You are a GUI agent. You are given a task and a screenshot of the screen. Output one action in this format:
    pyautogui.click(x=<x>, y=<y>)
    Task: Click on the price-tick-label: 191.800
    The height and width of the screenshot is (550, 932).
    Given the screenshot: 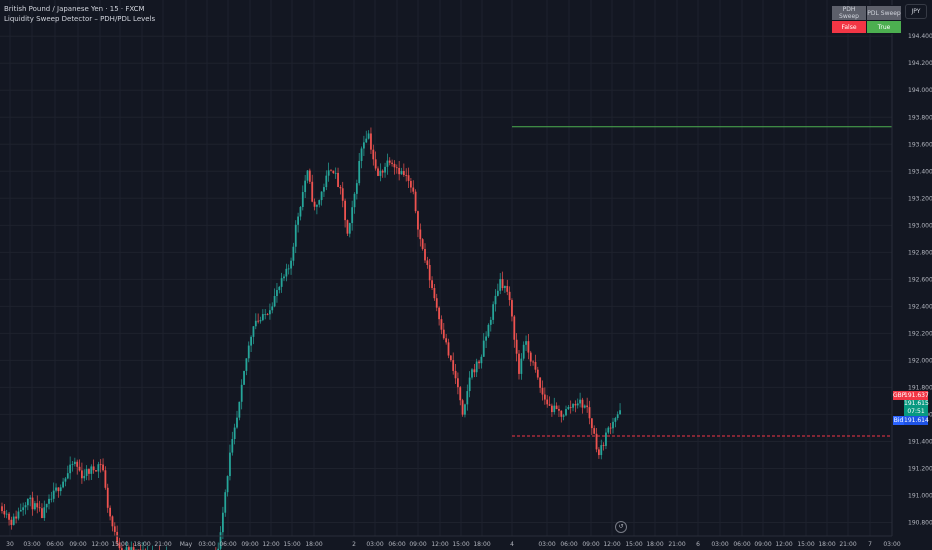 What is the action you would take?
    pyautogui.click(x=920, y=387)
    